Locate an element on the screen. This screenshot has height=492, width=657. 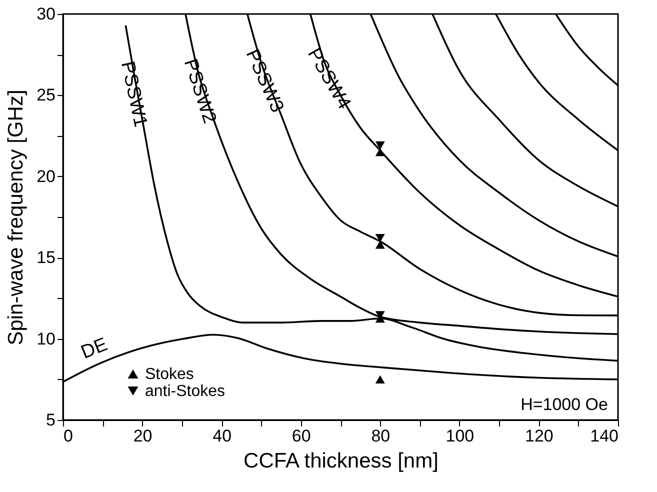
y-tick-label: 25 is located at coordinates (46, 95).